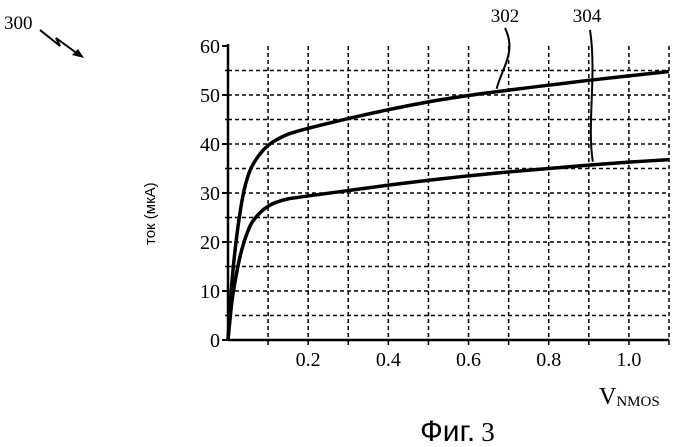 This screenshot has width=699, height=447. I want to click on y-tick-label: 10, so click(210, 292).